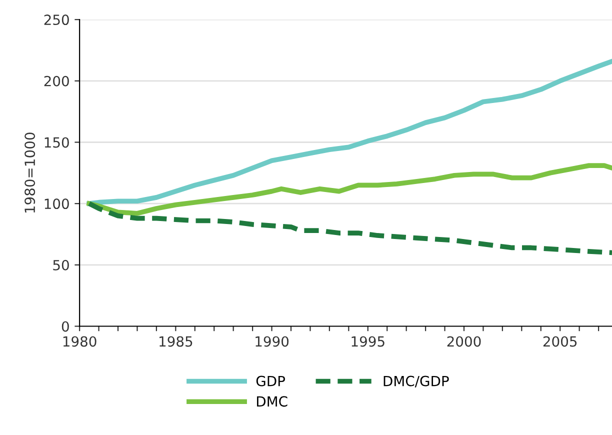  I want to click on y-tick-label: 50, so click(61, 265).